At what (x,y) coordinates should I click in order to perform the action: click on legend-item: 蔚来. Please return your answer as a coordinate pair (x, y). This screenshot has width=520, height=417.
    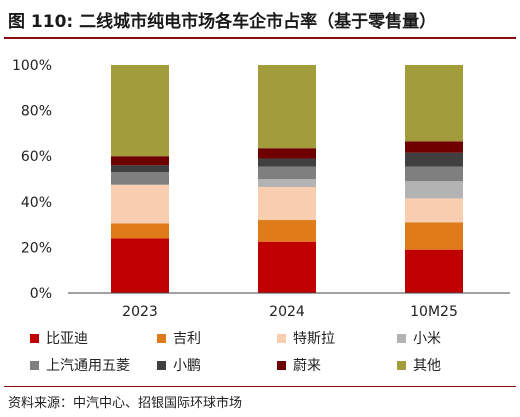
    Looking at the image, I should click on (299, 365).